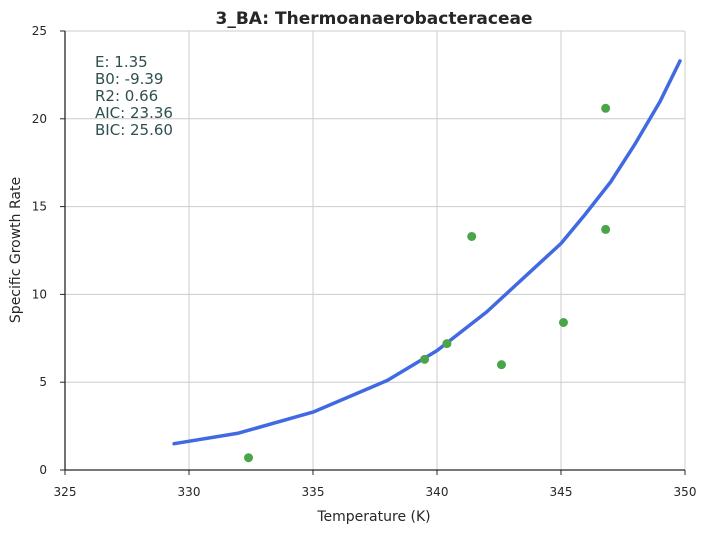 The height and width of the screenshot is (533, 706). I want to click on x-tick-label: 325, so click(65, 492).